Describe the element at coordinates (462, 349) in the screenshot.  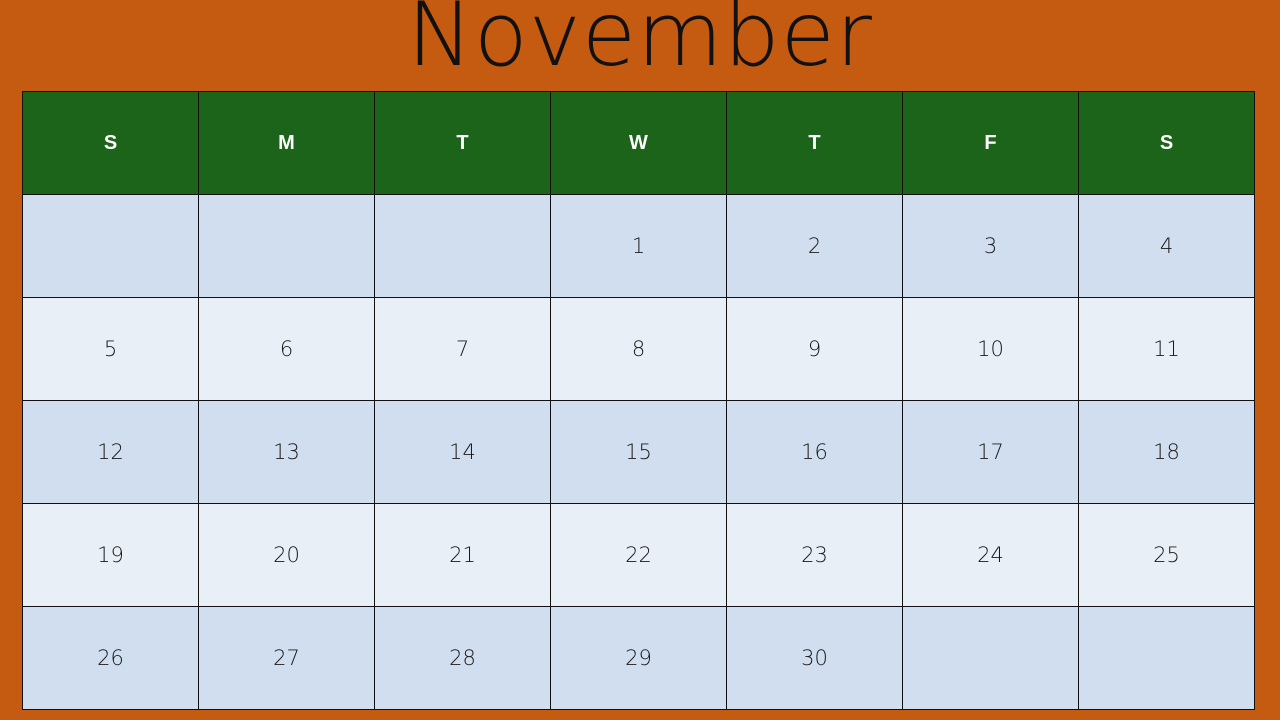
I see `day-cell: 7` at that location.